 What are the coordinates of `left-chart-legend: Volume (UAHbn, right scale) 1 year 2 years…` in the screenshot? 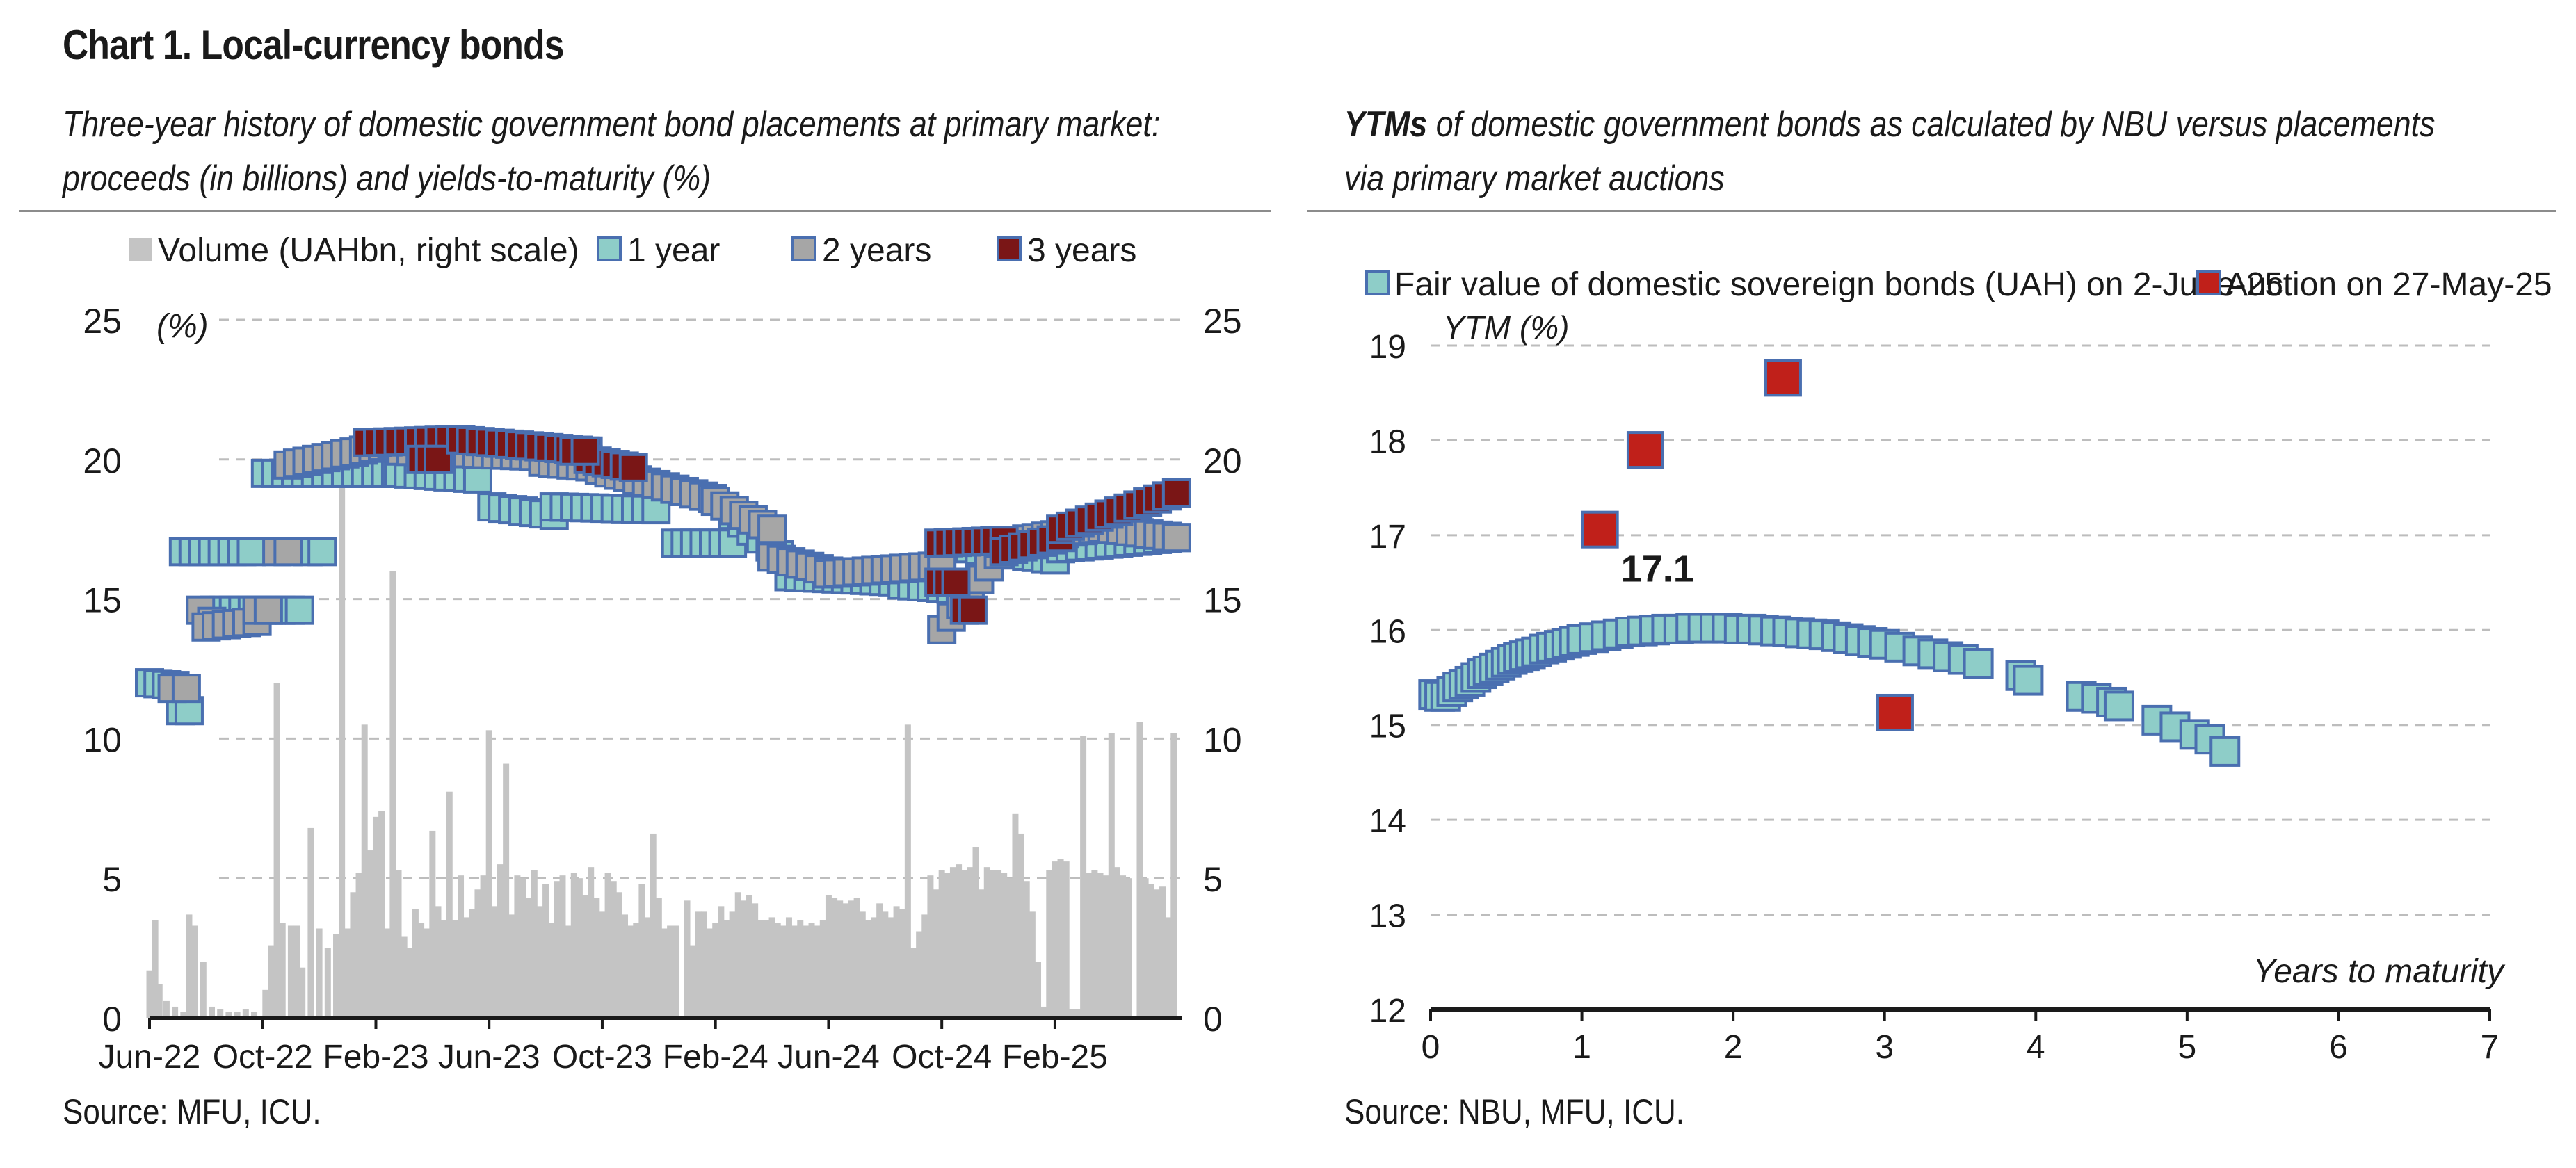 It's located at (632, 250).